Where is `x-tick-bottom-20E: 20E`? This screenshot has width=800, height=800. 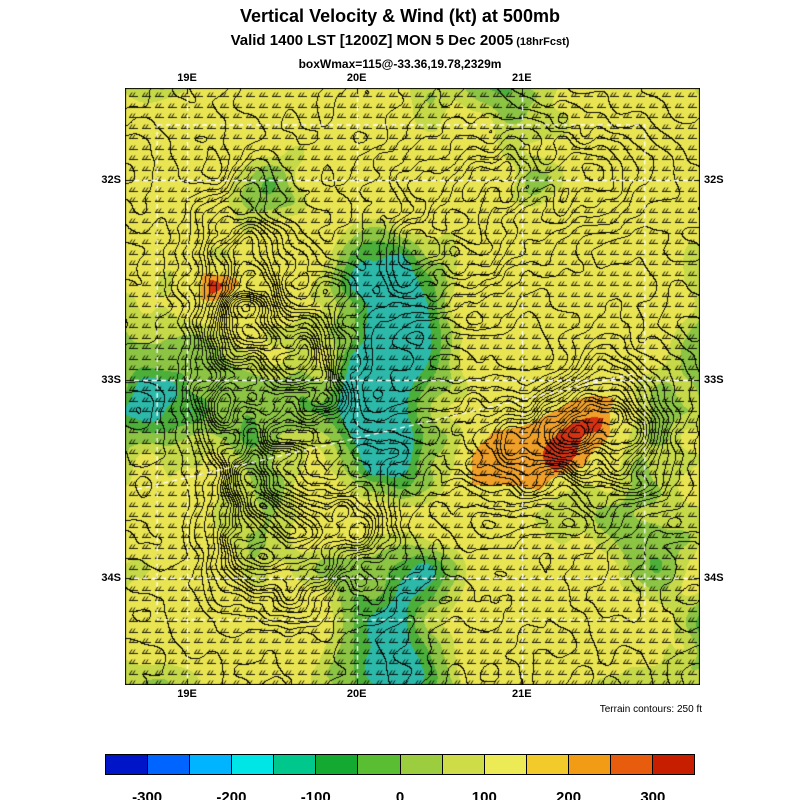
x-tick-bottom-20E: 20E is located at coordinates (356, 694).